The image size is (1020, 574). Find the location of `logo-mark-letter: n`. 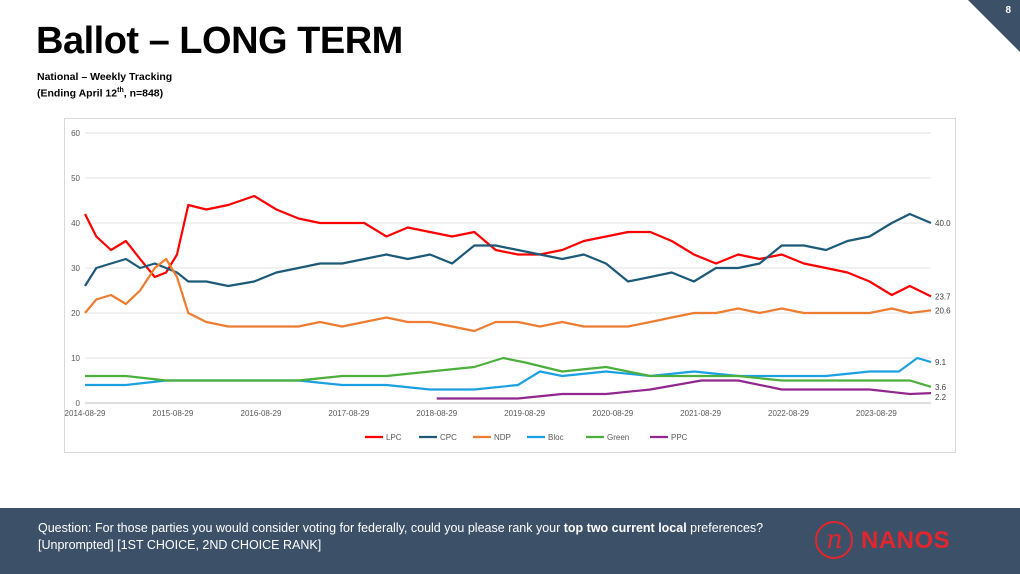

logo-mark-letter: n is located at coordinates (834, 540).